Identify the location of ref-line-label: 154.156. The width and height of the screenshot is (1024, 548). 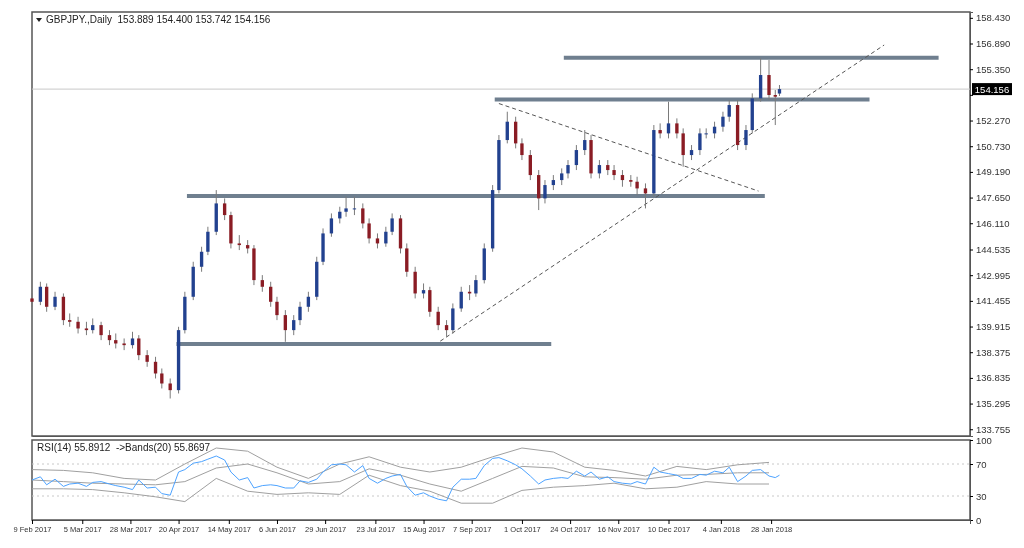
(992, 89).